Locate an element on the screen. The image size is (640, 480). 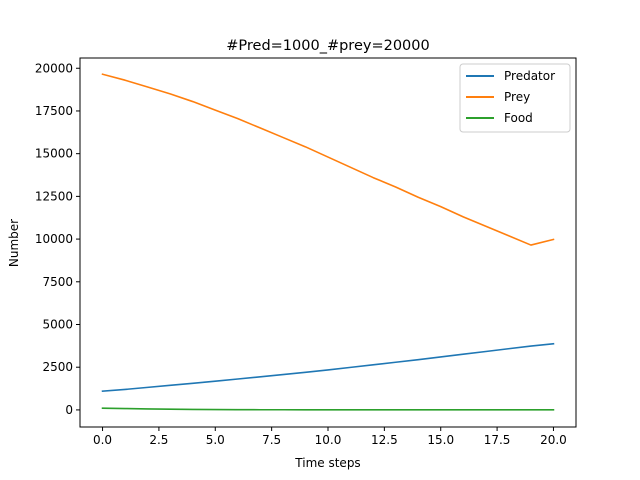
x-tick-label: 20.0 is located at coordinates (553, 440).